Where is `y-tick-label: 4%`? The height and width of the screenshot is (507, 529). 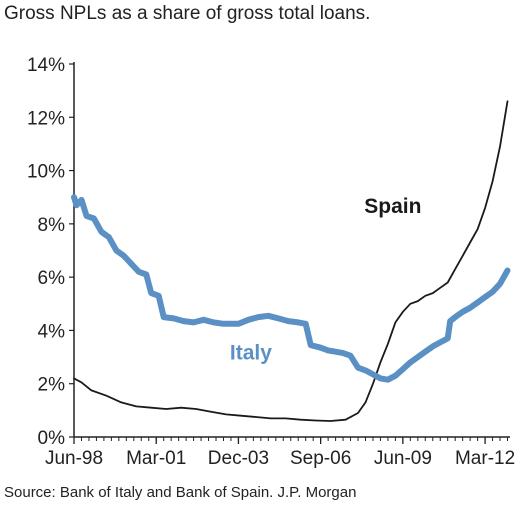
y-tick-label: 4% is located at coordinates (52, 331).